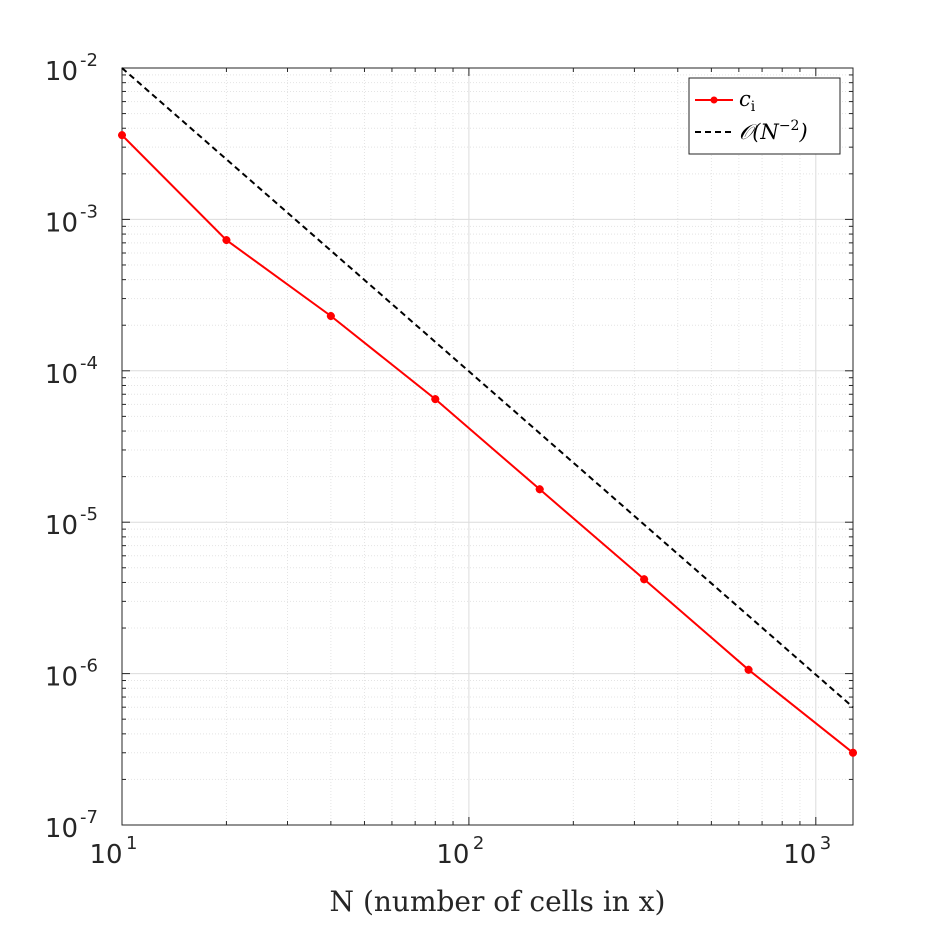  What do you see at coordinates (89, 666) in the screenshot?
I see `y-tick-exponent: -6` at bounding box center [89, 666].